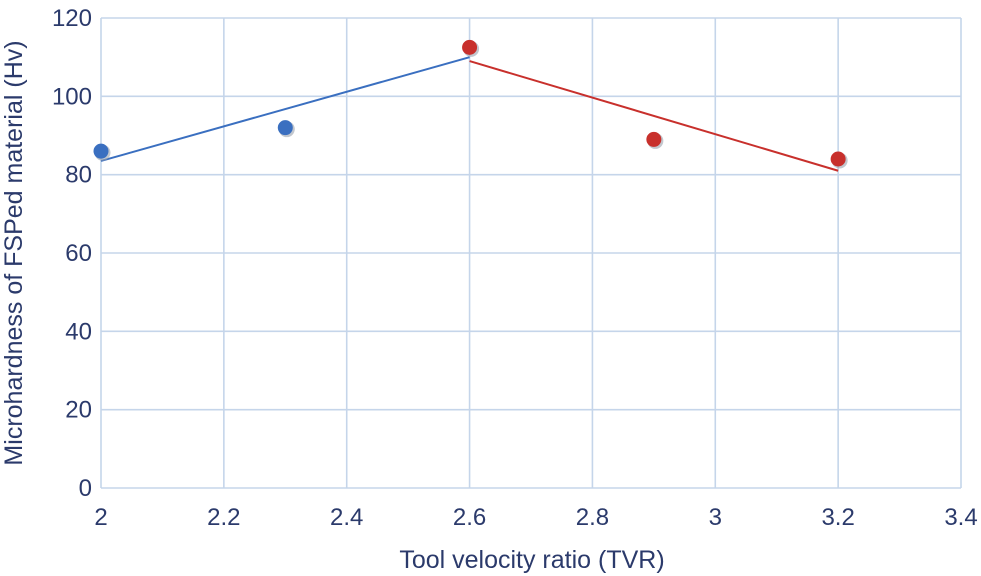  Describe the element at coordinates (78, 253) in the screenshot. I see `y-tick-label: 60` at that location.